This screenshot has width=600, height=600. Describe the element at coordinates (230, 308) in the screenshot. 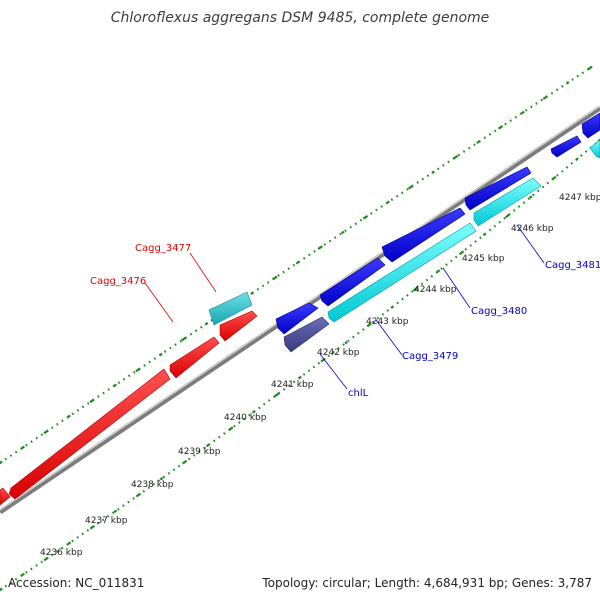

I see `gene-arrow-cagg-3477-teal` at that location.